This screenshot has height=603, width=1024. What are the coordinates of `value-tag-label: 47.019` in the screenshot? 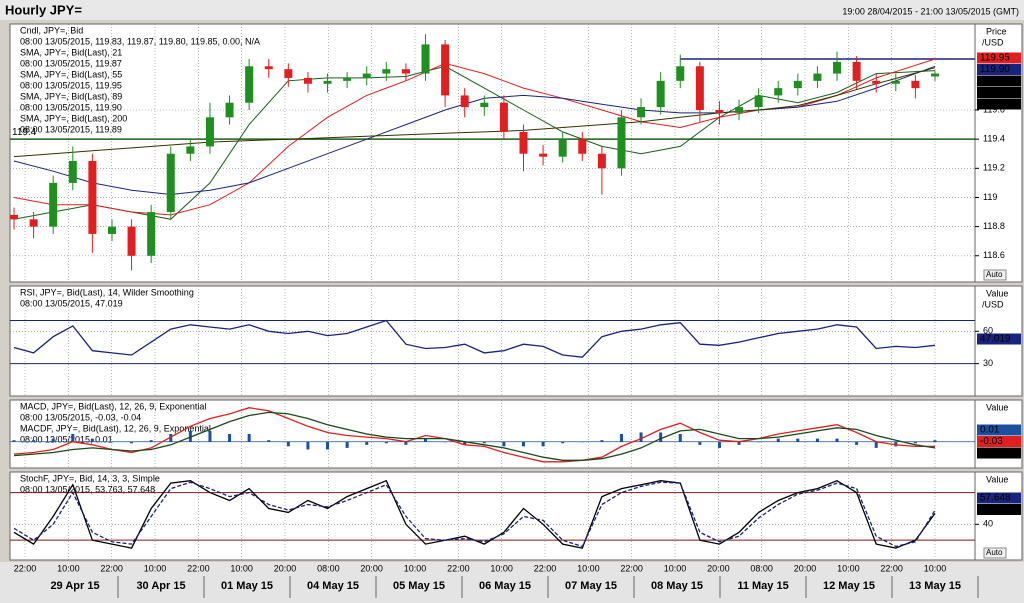 It's located at (995, 339).